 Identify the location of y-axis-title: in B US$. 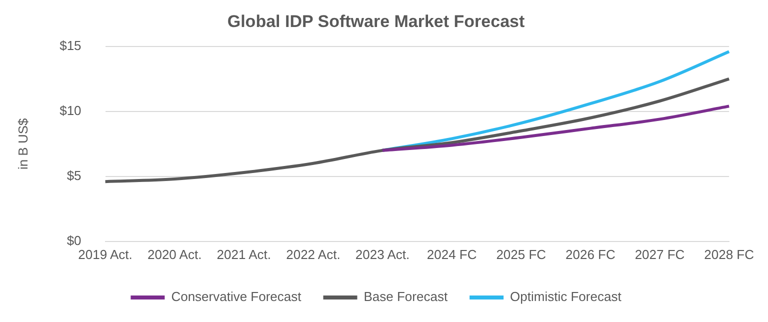
(22, 143).